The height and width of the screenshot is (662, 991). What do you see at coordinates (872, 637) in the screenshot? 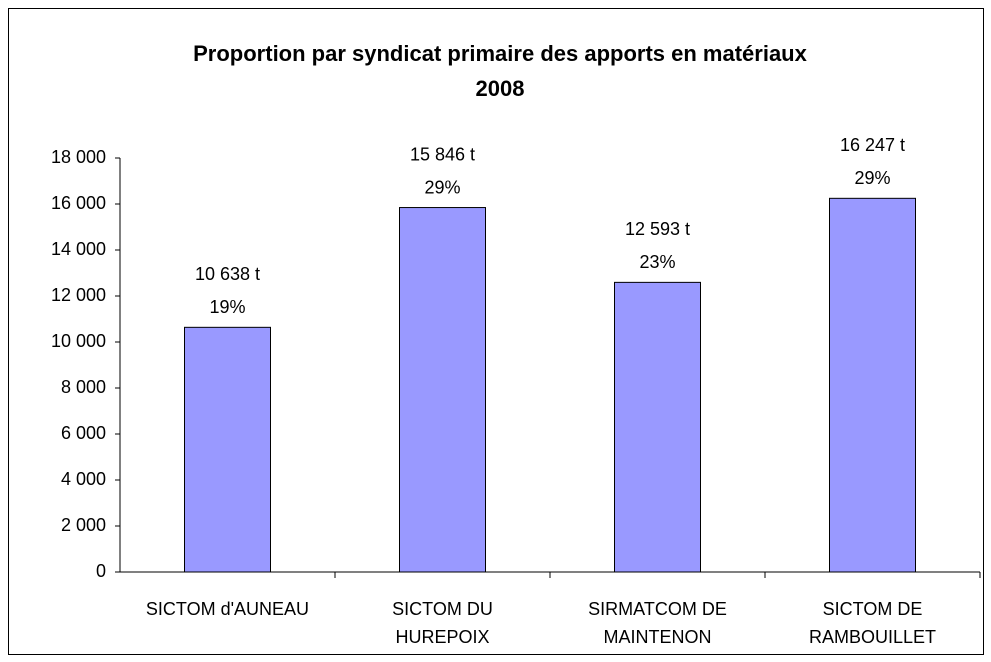
I see `x-tick-label: RAMBOUILLET` at bounding box center [872, 637].